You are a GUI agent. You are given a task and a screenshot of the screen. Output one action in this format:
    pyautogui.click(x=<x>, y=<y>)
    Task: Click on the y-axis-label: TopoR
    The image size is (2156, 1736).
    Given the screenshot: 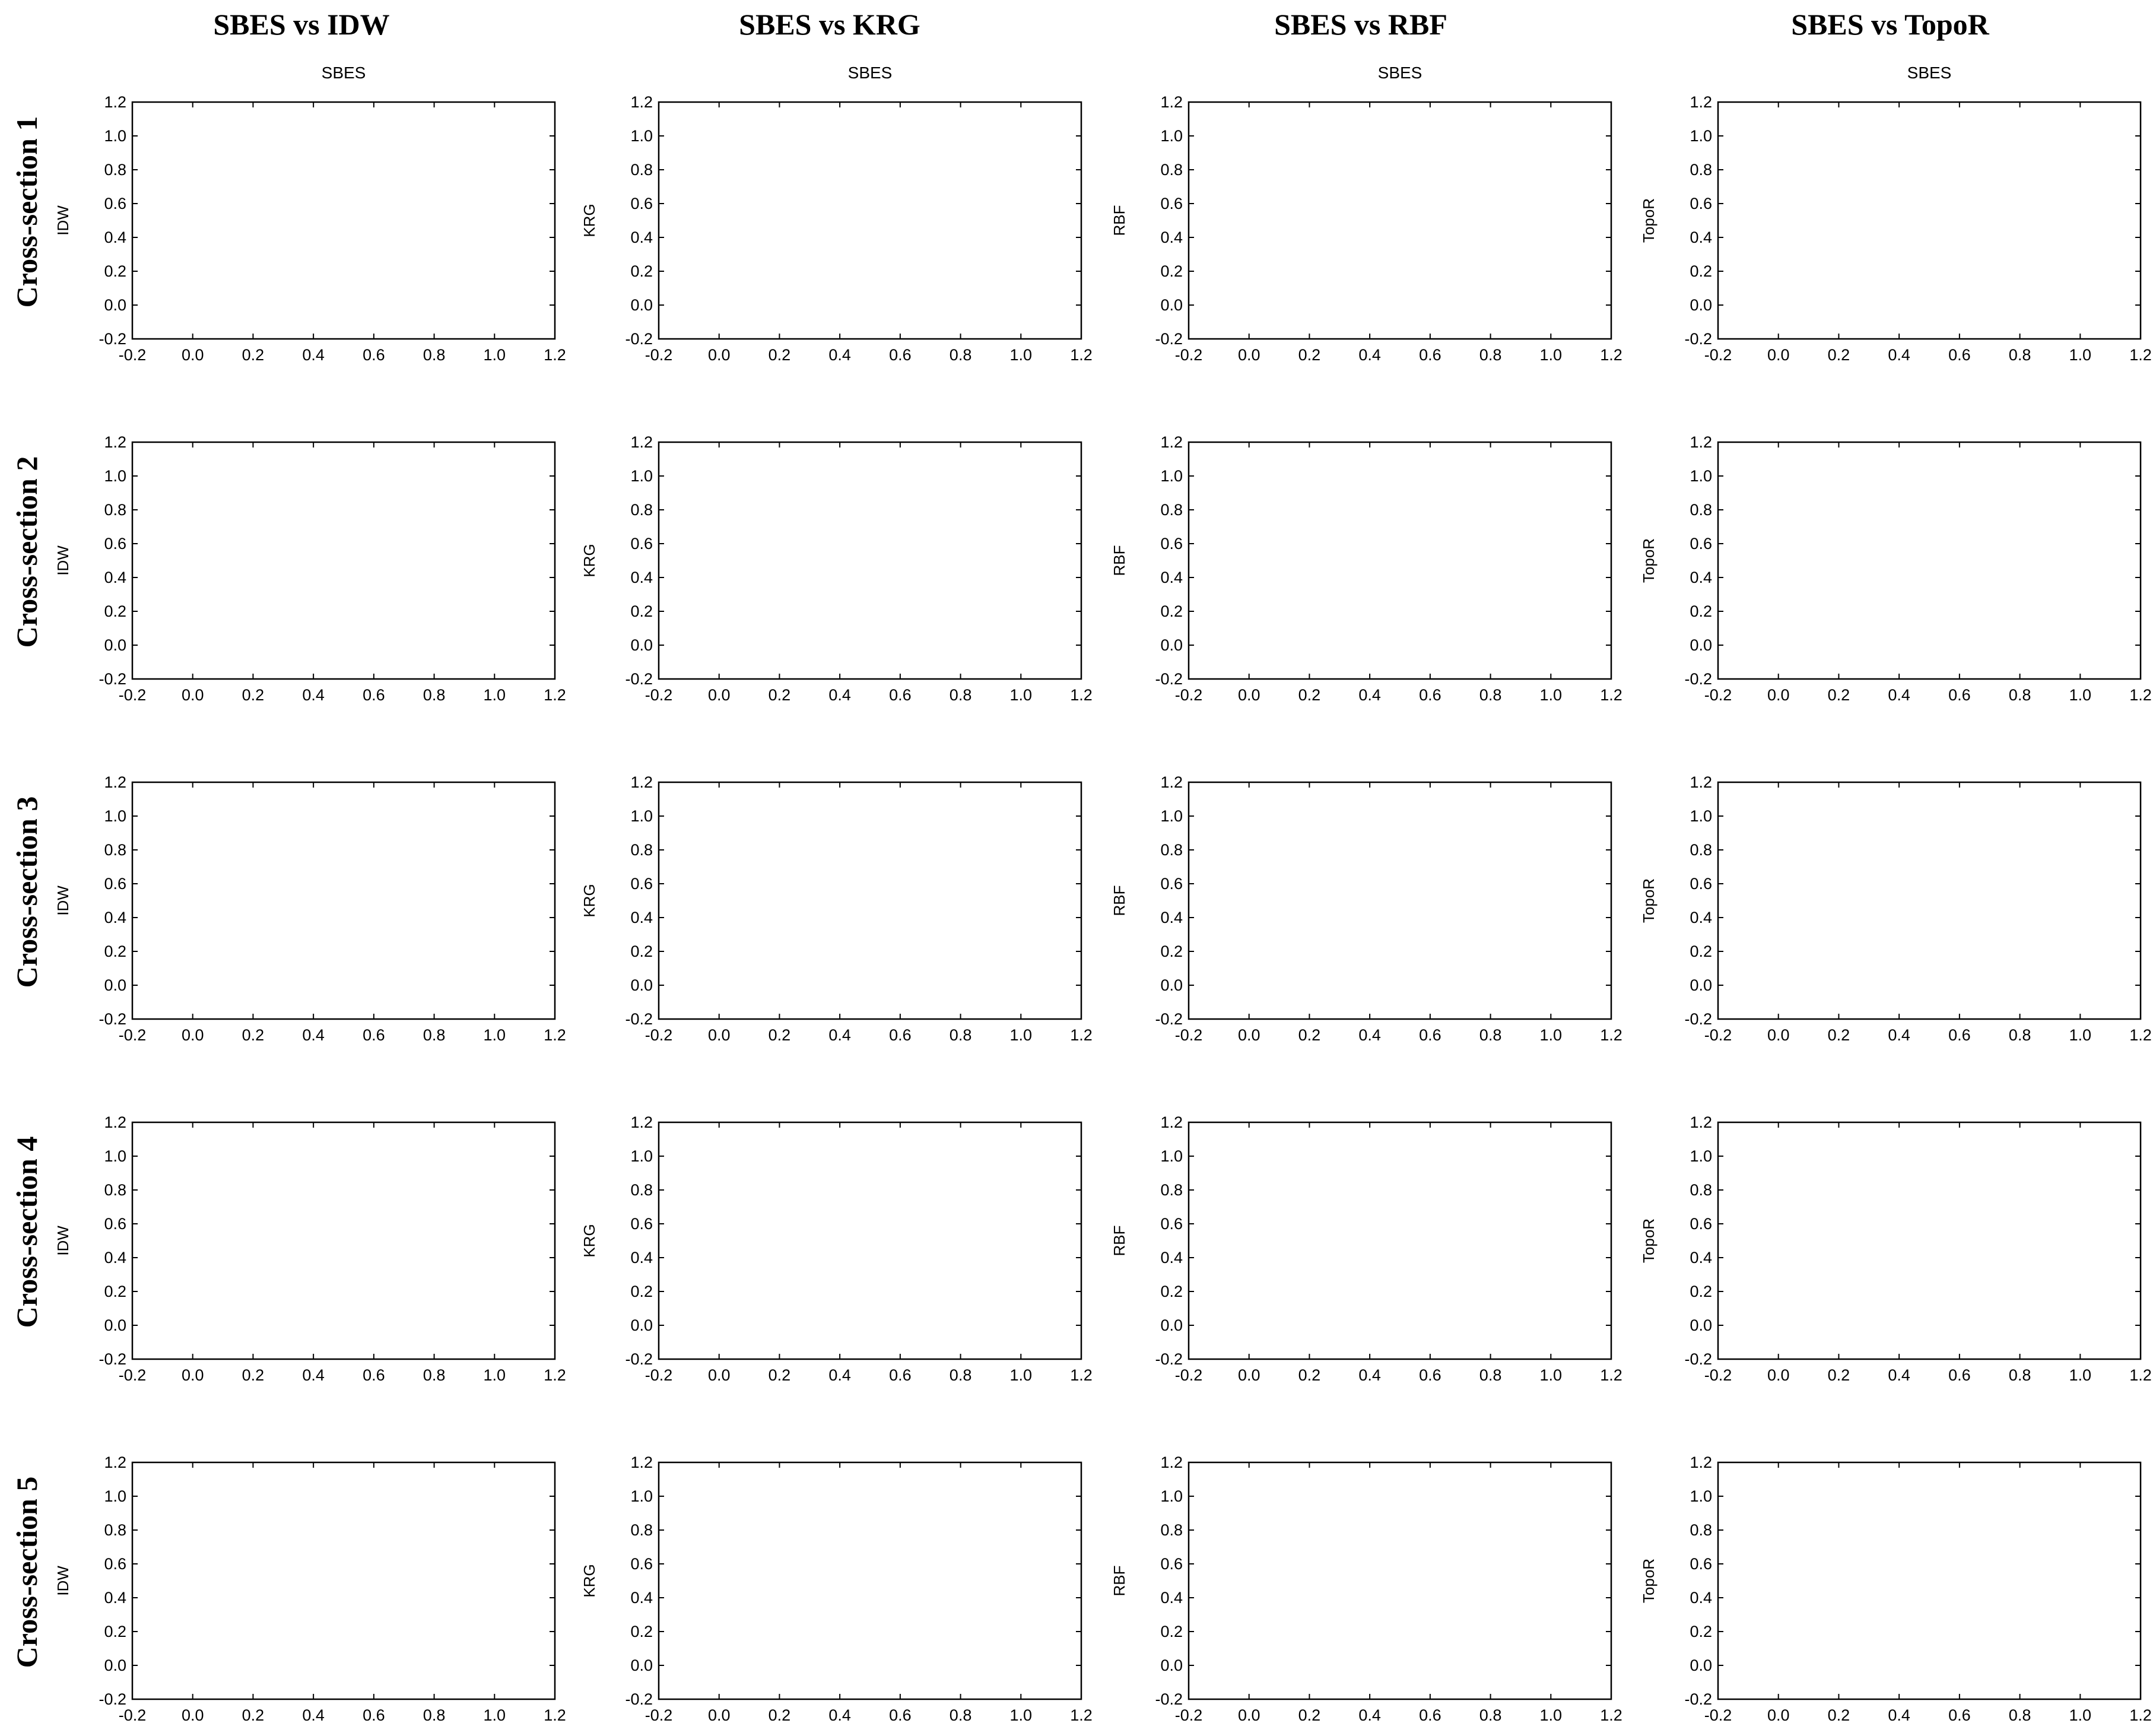 What is the action you would take?
    pyautogui.click(x=1649, y=1581)
    